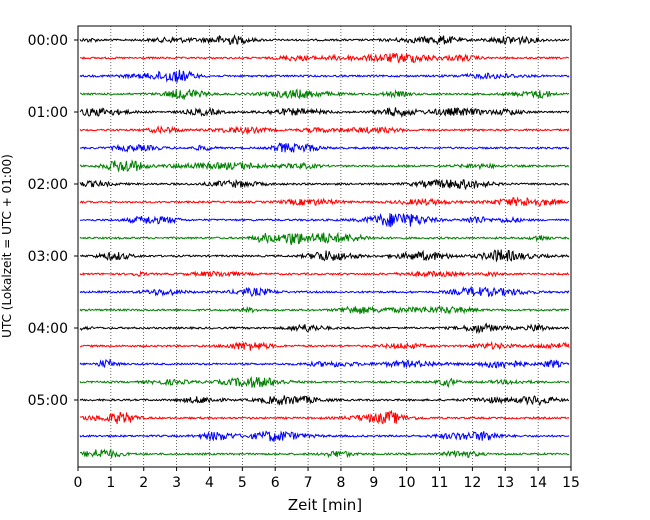 The height and width of the screenshot is (520, 650). What do you see at coordinates (78, 483) in the screenshot?
I see `x-tick-label: 0` at bounding box center [78, 483].